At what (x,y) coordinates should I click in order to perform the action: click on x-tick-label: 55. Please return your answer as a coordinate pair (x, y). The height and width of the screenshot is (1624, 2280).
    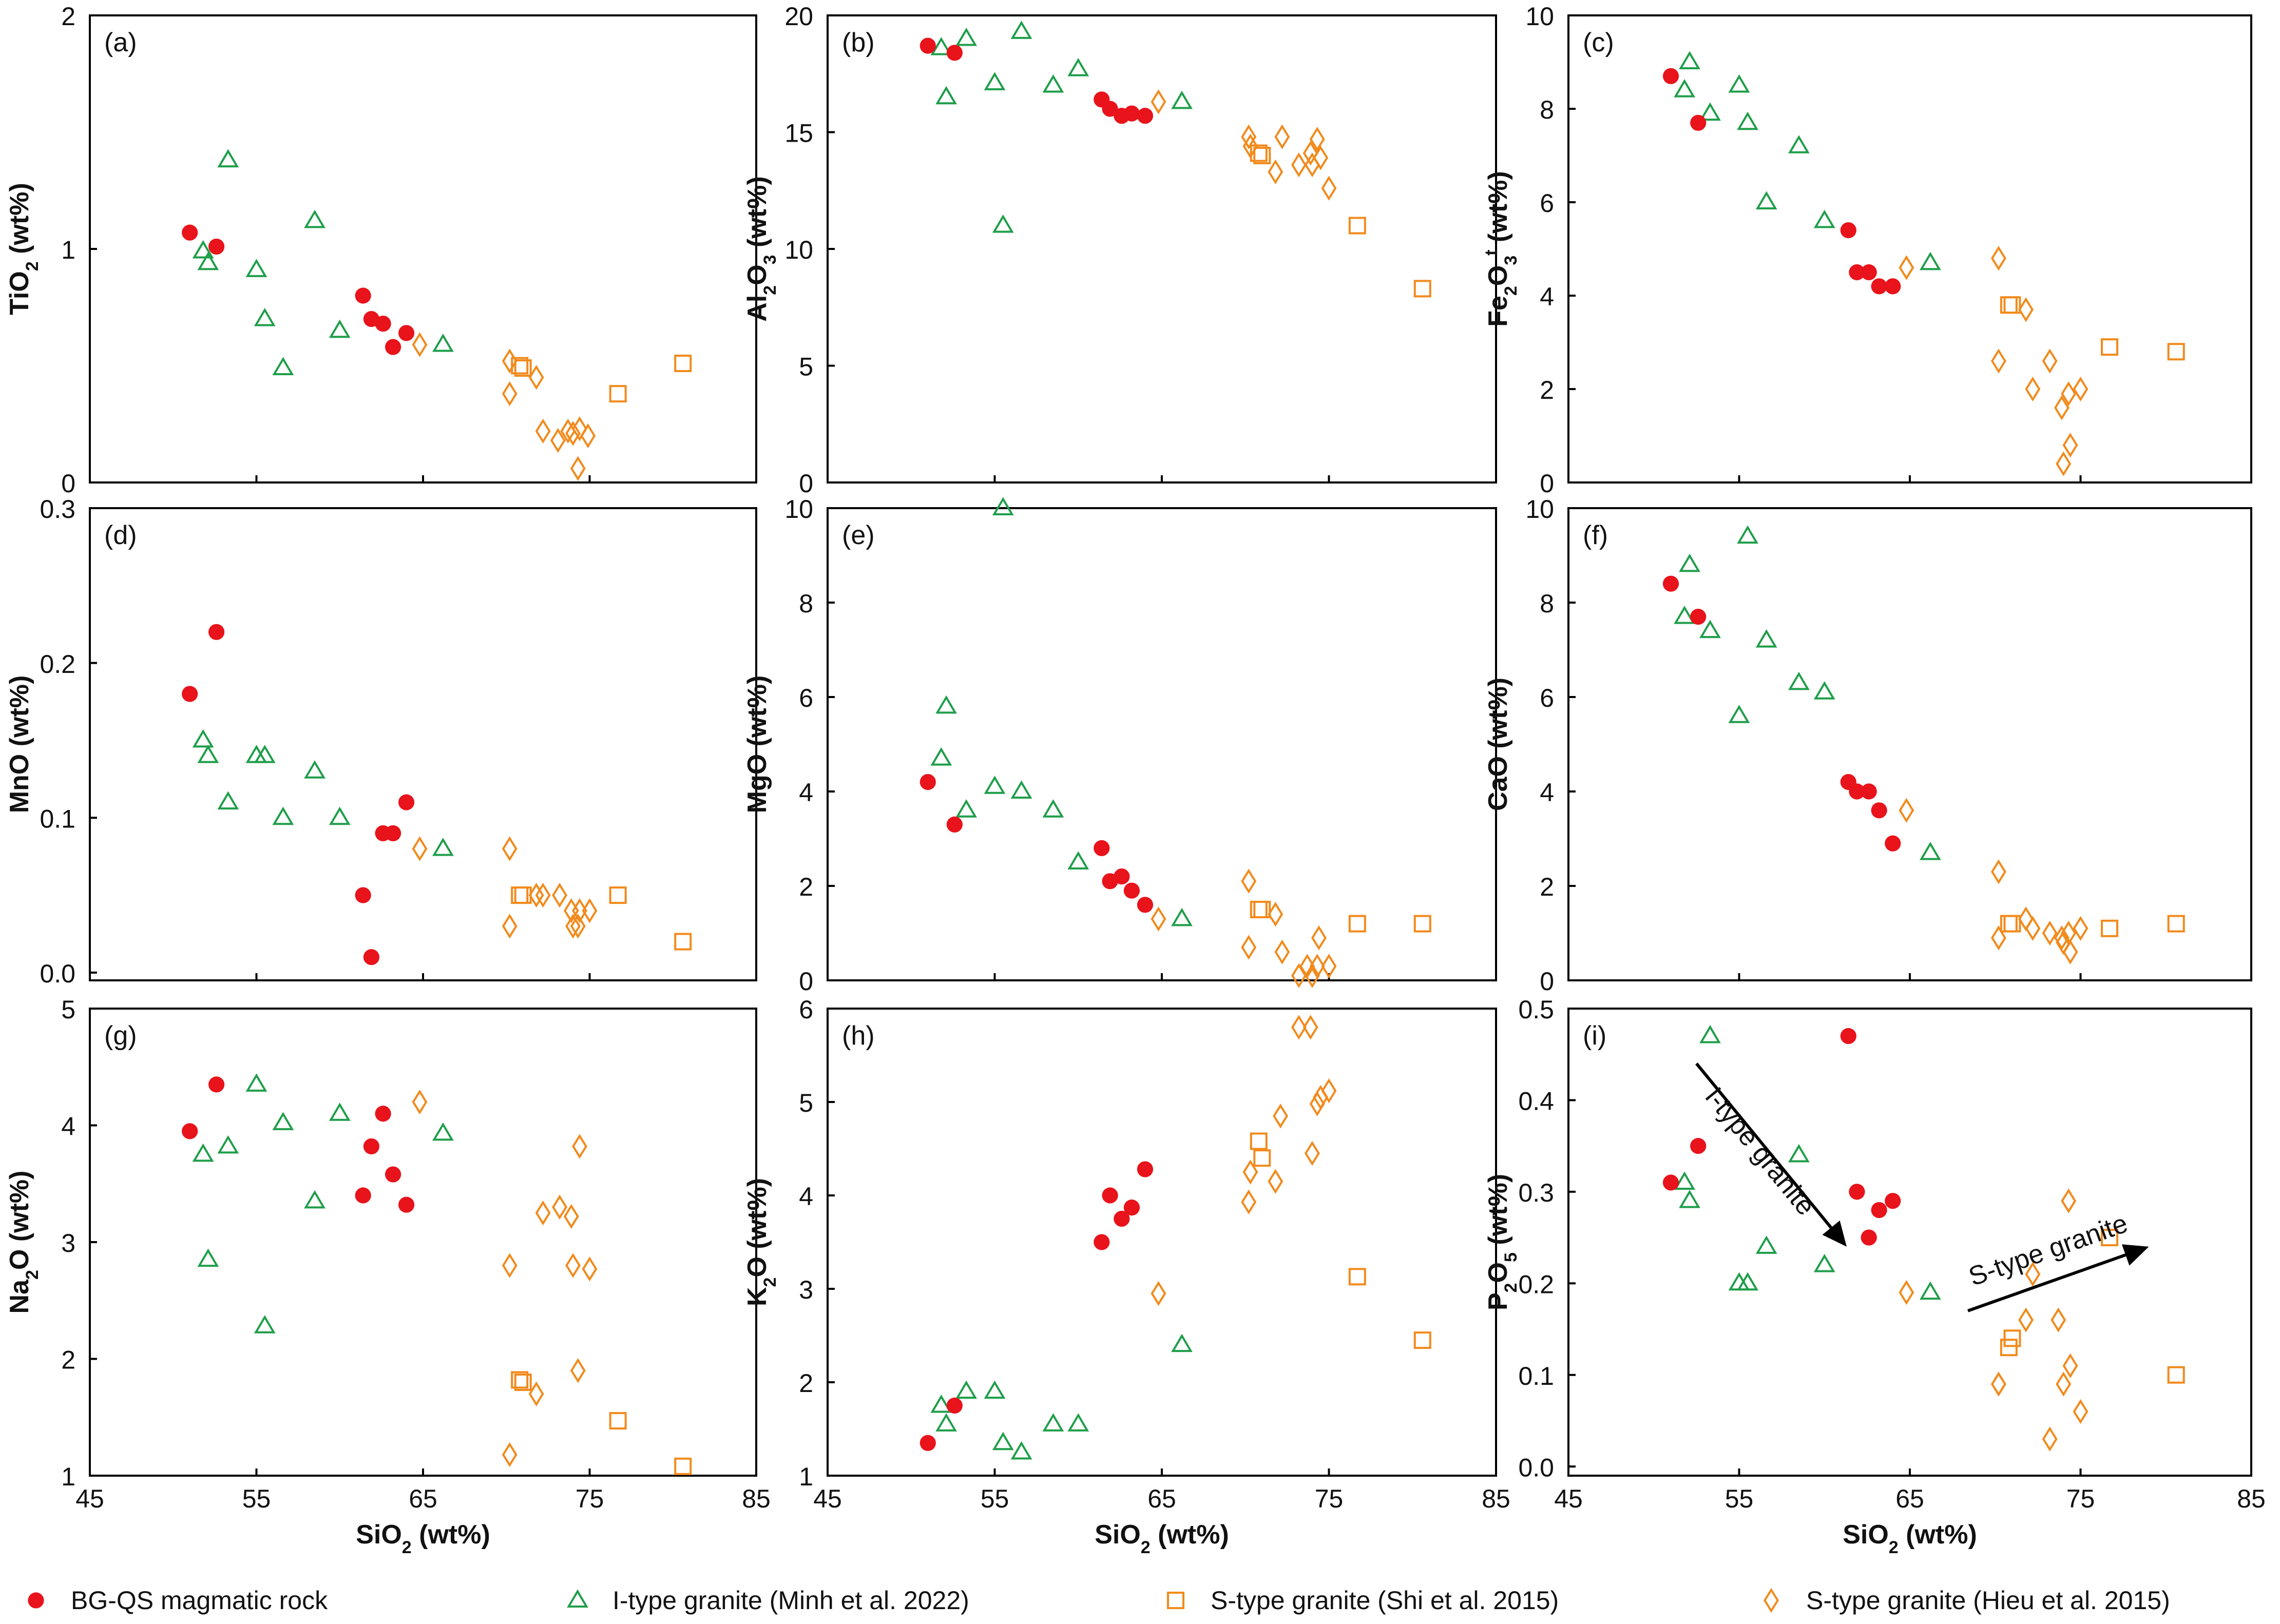
    Looking at the image, I should click on (1739, 1498).